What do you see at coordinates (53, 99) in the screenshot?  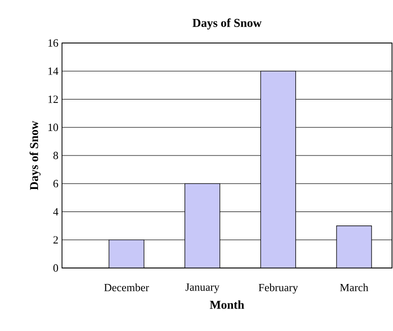 I see `y-tick-label: 12` at bounding box center [53, 99].